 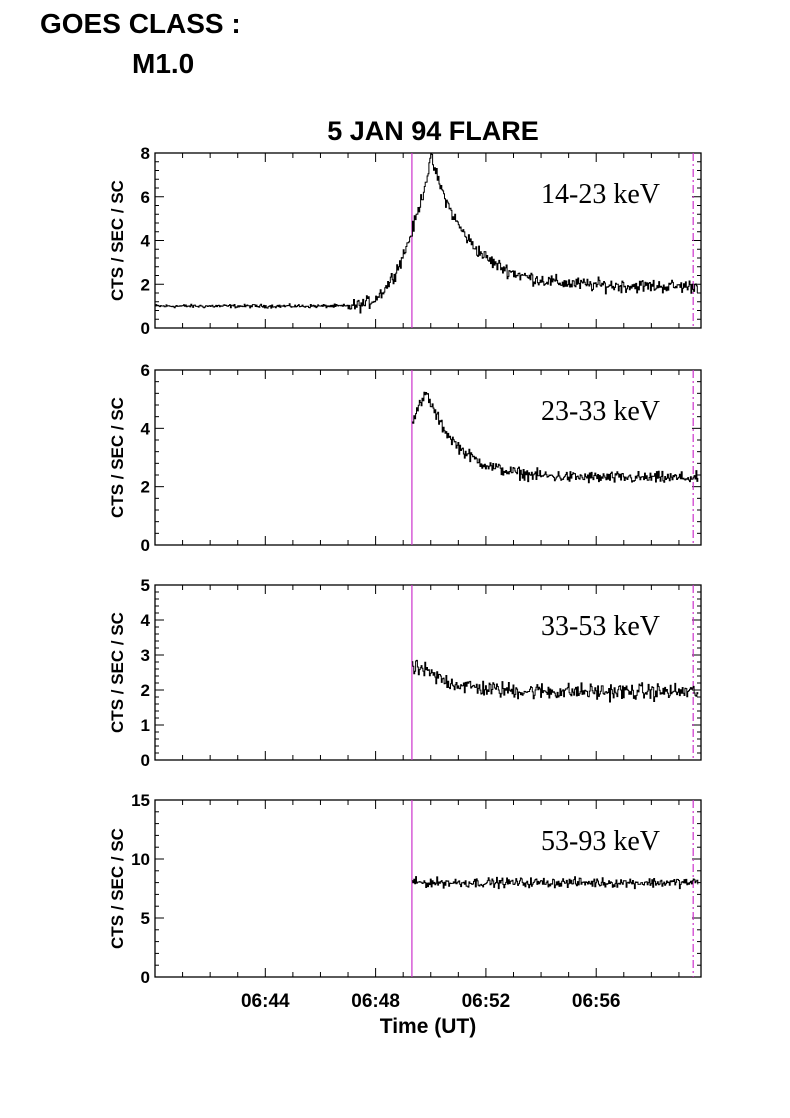 What do you see at coordinates (433, 131) in the screenshot?
I see `chart-title: 5 JAN 94 FLARE` at bounding box center [433, 131].